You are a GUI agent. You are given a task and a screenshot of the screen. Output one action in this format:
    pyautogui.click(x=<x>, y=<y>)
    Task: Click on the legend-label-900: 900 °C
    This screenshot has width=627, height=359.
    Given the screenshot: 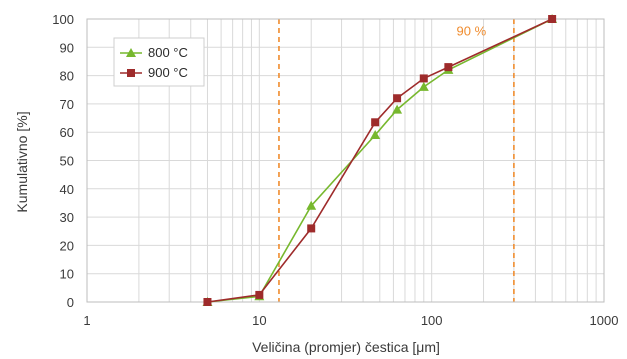 What is the action you would take?
    pyautogui.click(x=168, y=72)
    